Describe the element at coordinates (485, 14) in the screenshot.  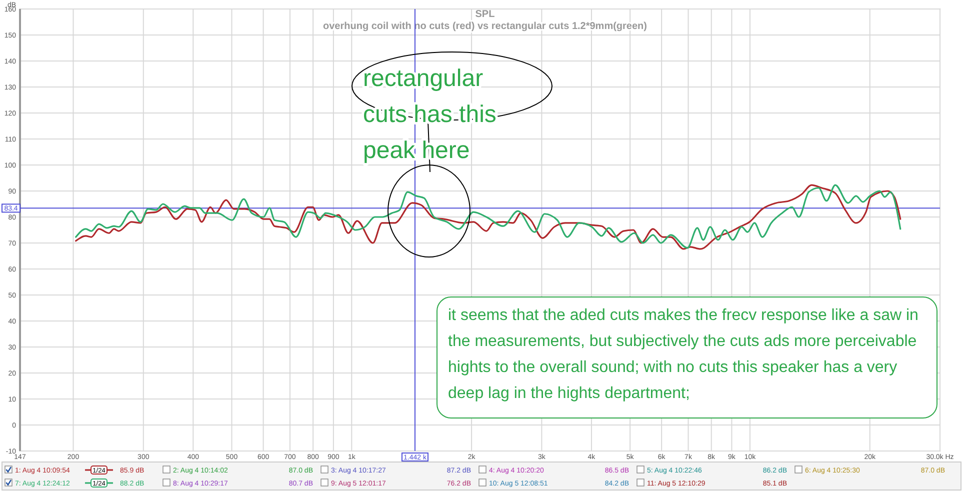
I see `chart-title: SPL` at that location.